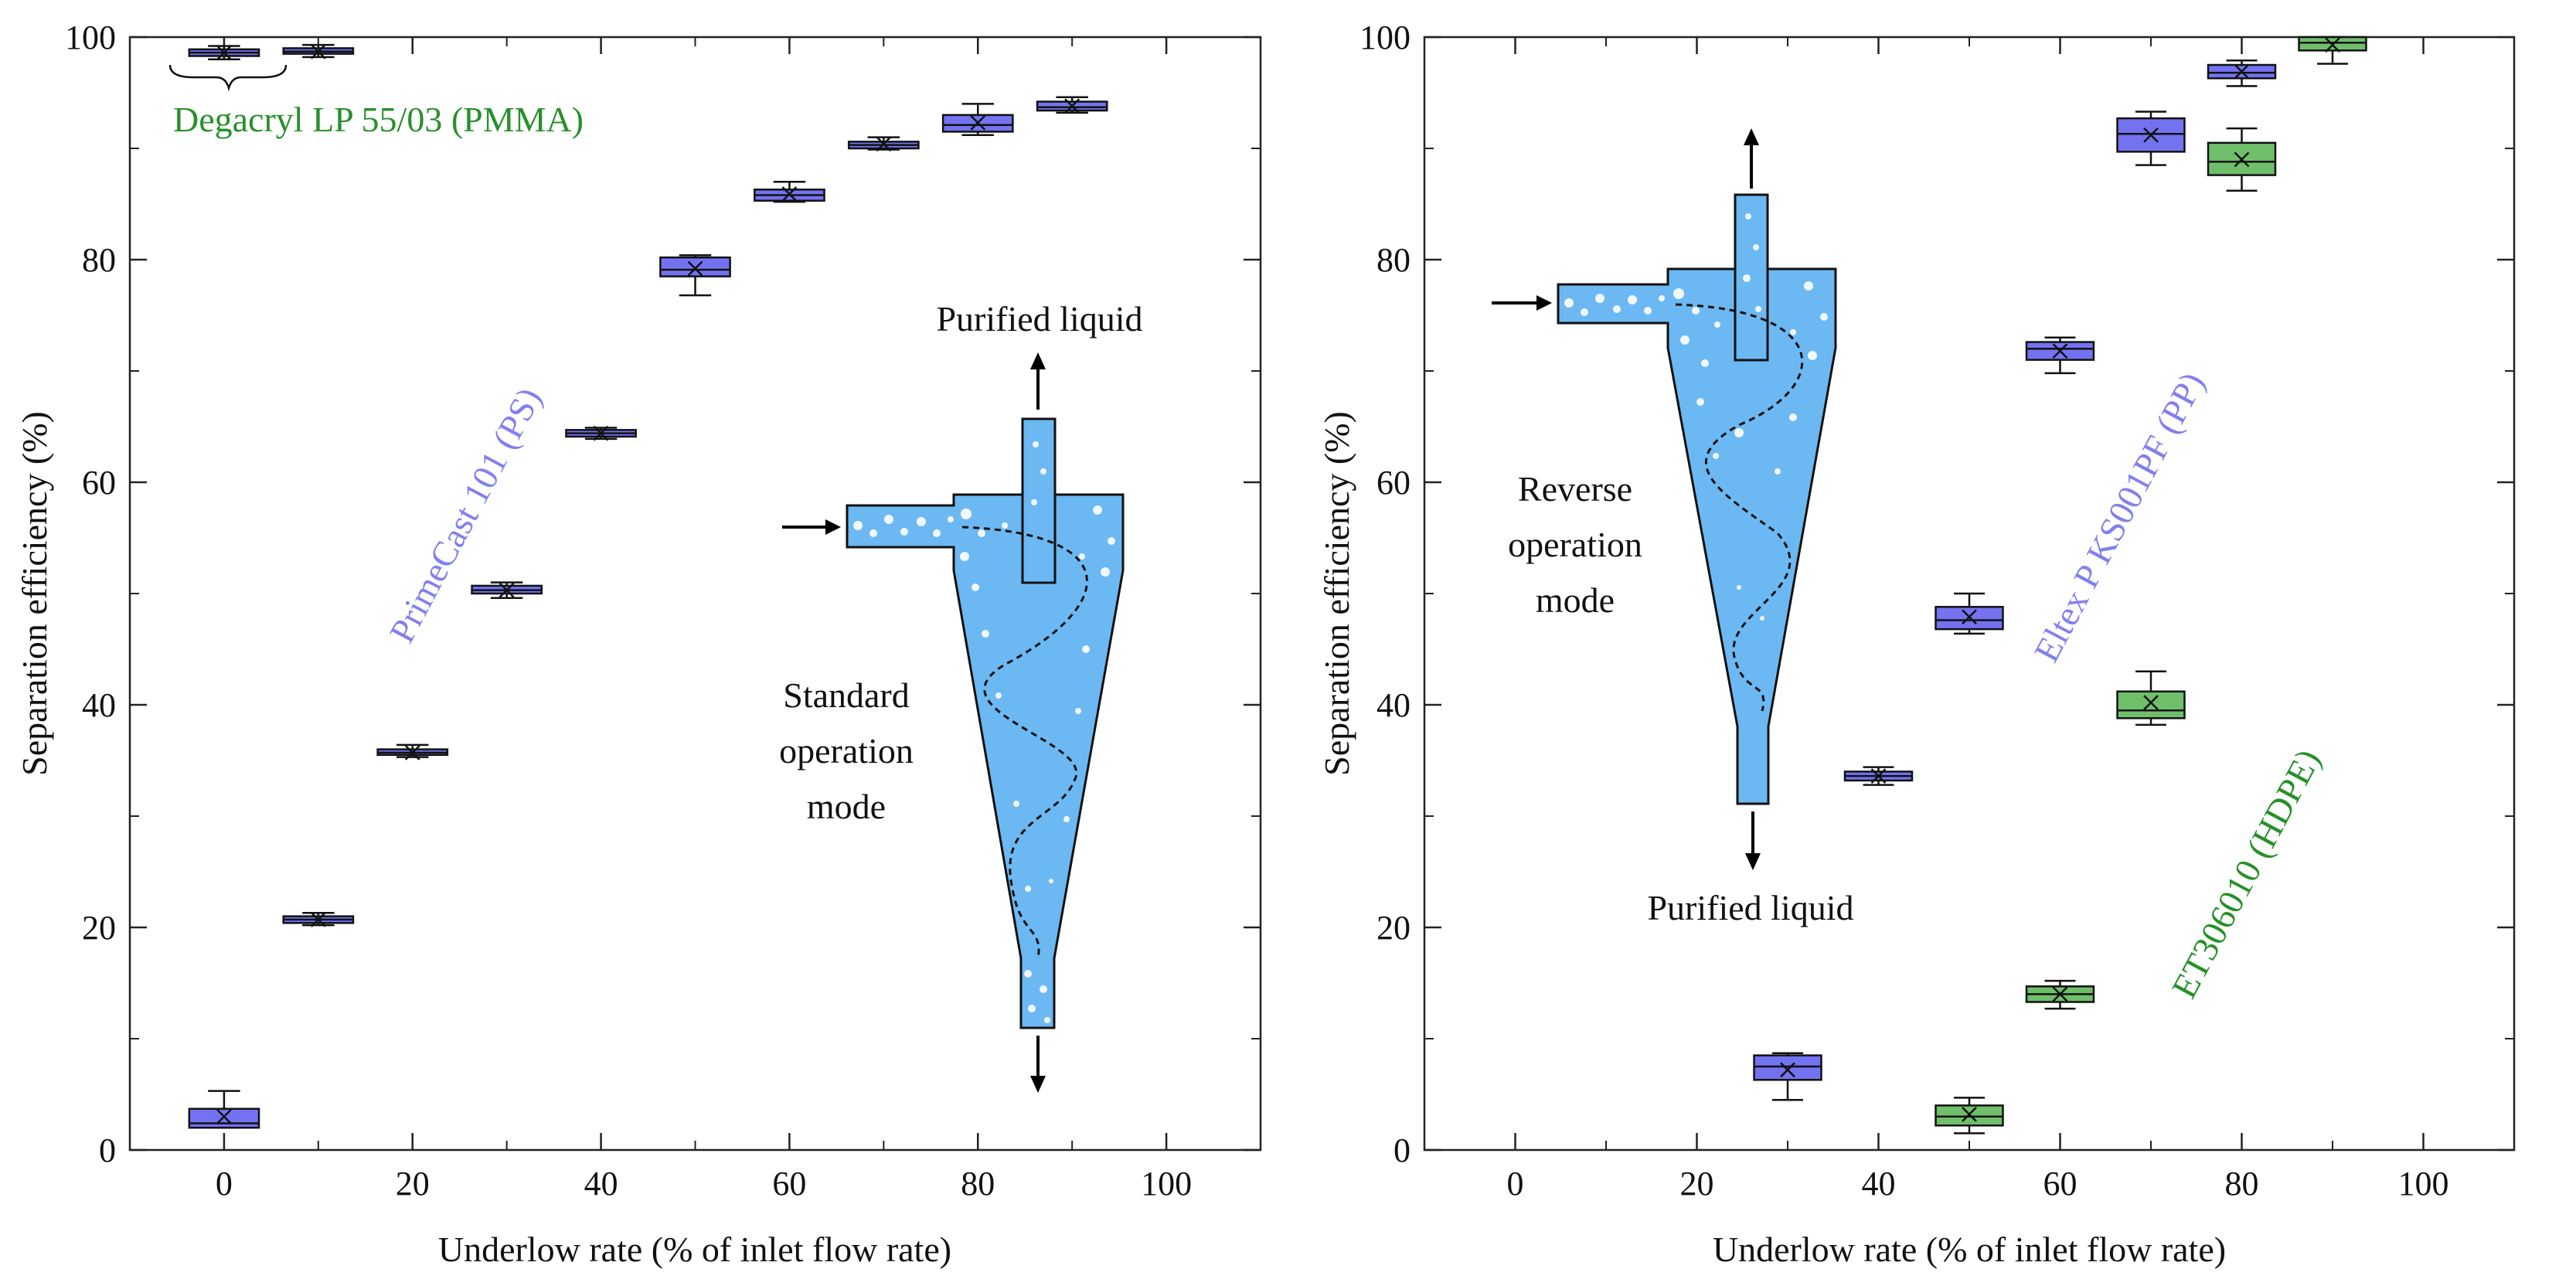  Describe the element at coordinates (1038, 381) in the screenshot. I see `standard-overflow-arrow-icon` at that location.